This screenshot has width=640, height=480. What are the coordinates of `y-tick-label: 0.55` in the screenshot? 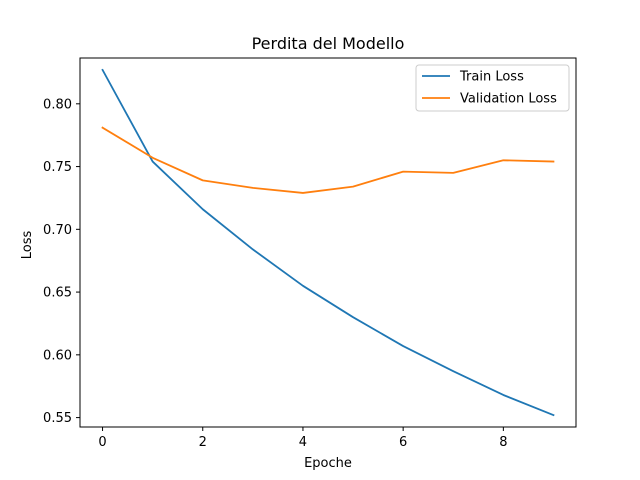 It's located at (57, 418).